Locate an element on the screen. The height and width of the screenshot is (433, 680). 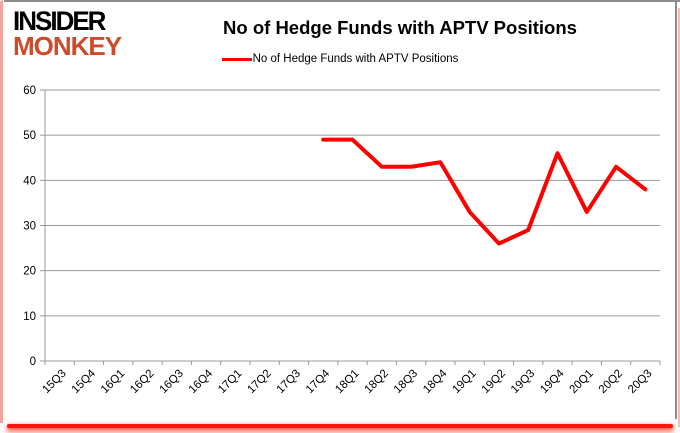
legend-line-swatch is located at coordinates (236, 59).